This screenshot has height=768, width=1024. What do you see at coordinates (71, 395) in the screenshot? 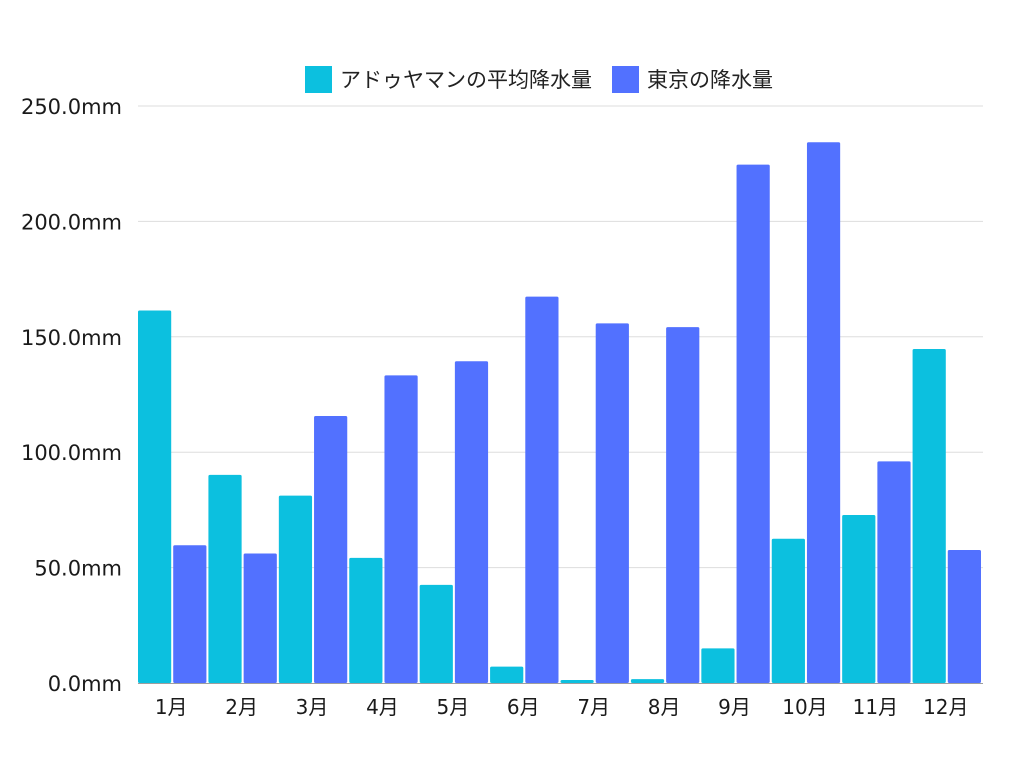
I see `y-axis: 0.0mm 50.0mm 100.0mm 150.0mm 200.0mm 250.0mm` at bounding box center [71, 395].